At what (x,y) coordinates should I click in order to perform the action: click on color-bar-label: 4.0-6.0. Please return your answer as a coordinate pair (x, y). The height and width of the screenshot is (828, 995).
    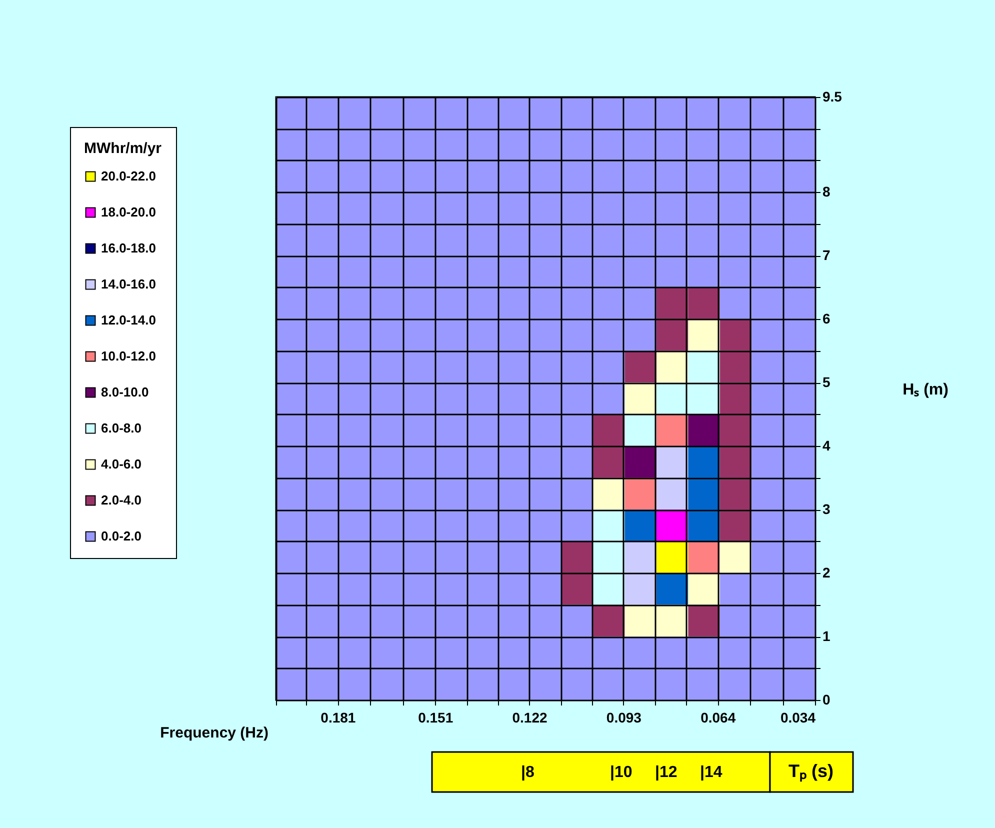
    Looking at the image, I should click on (121, 464).